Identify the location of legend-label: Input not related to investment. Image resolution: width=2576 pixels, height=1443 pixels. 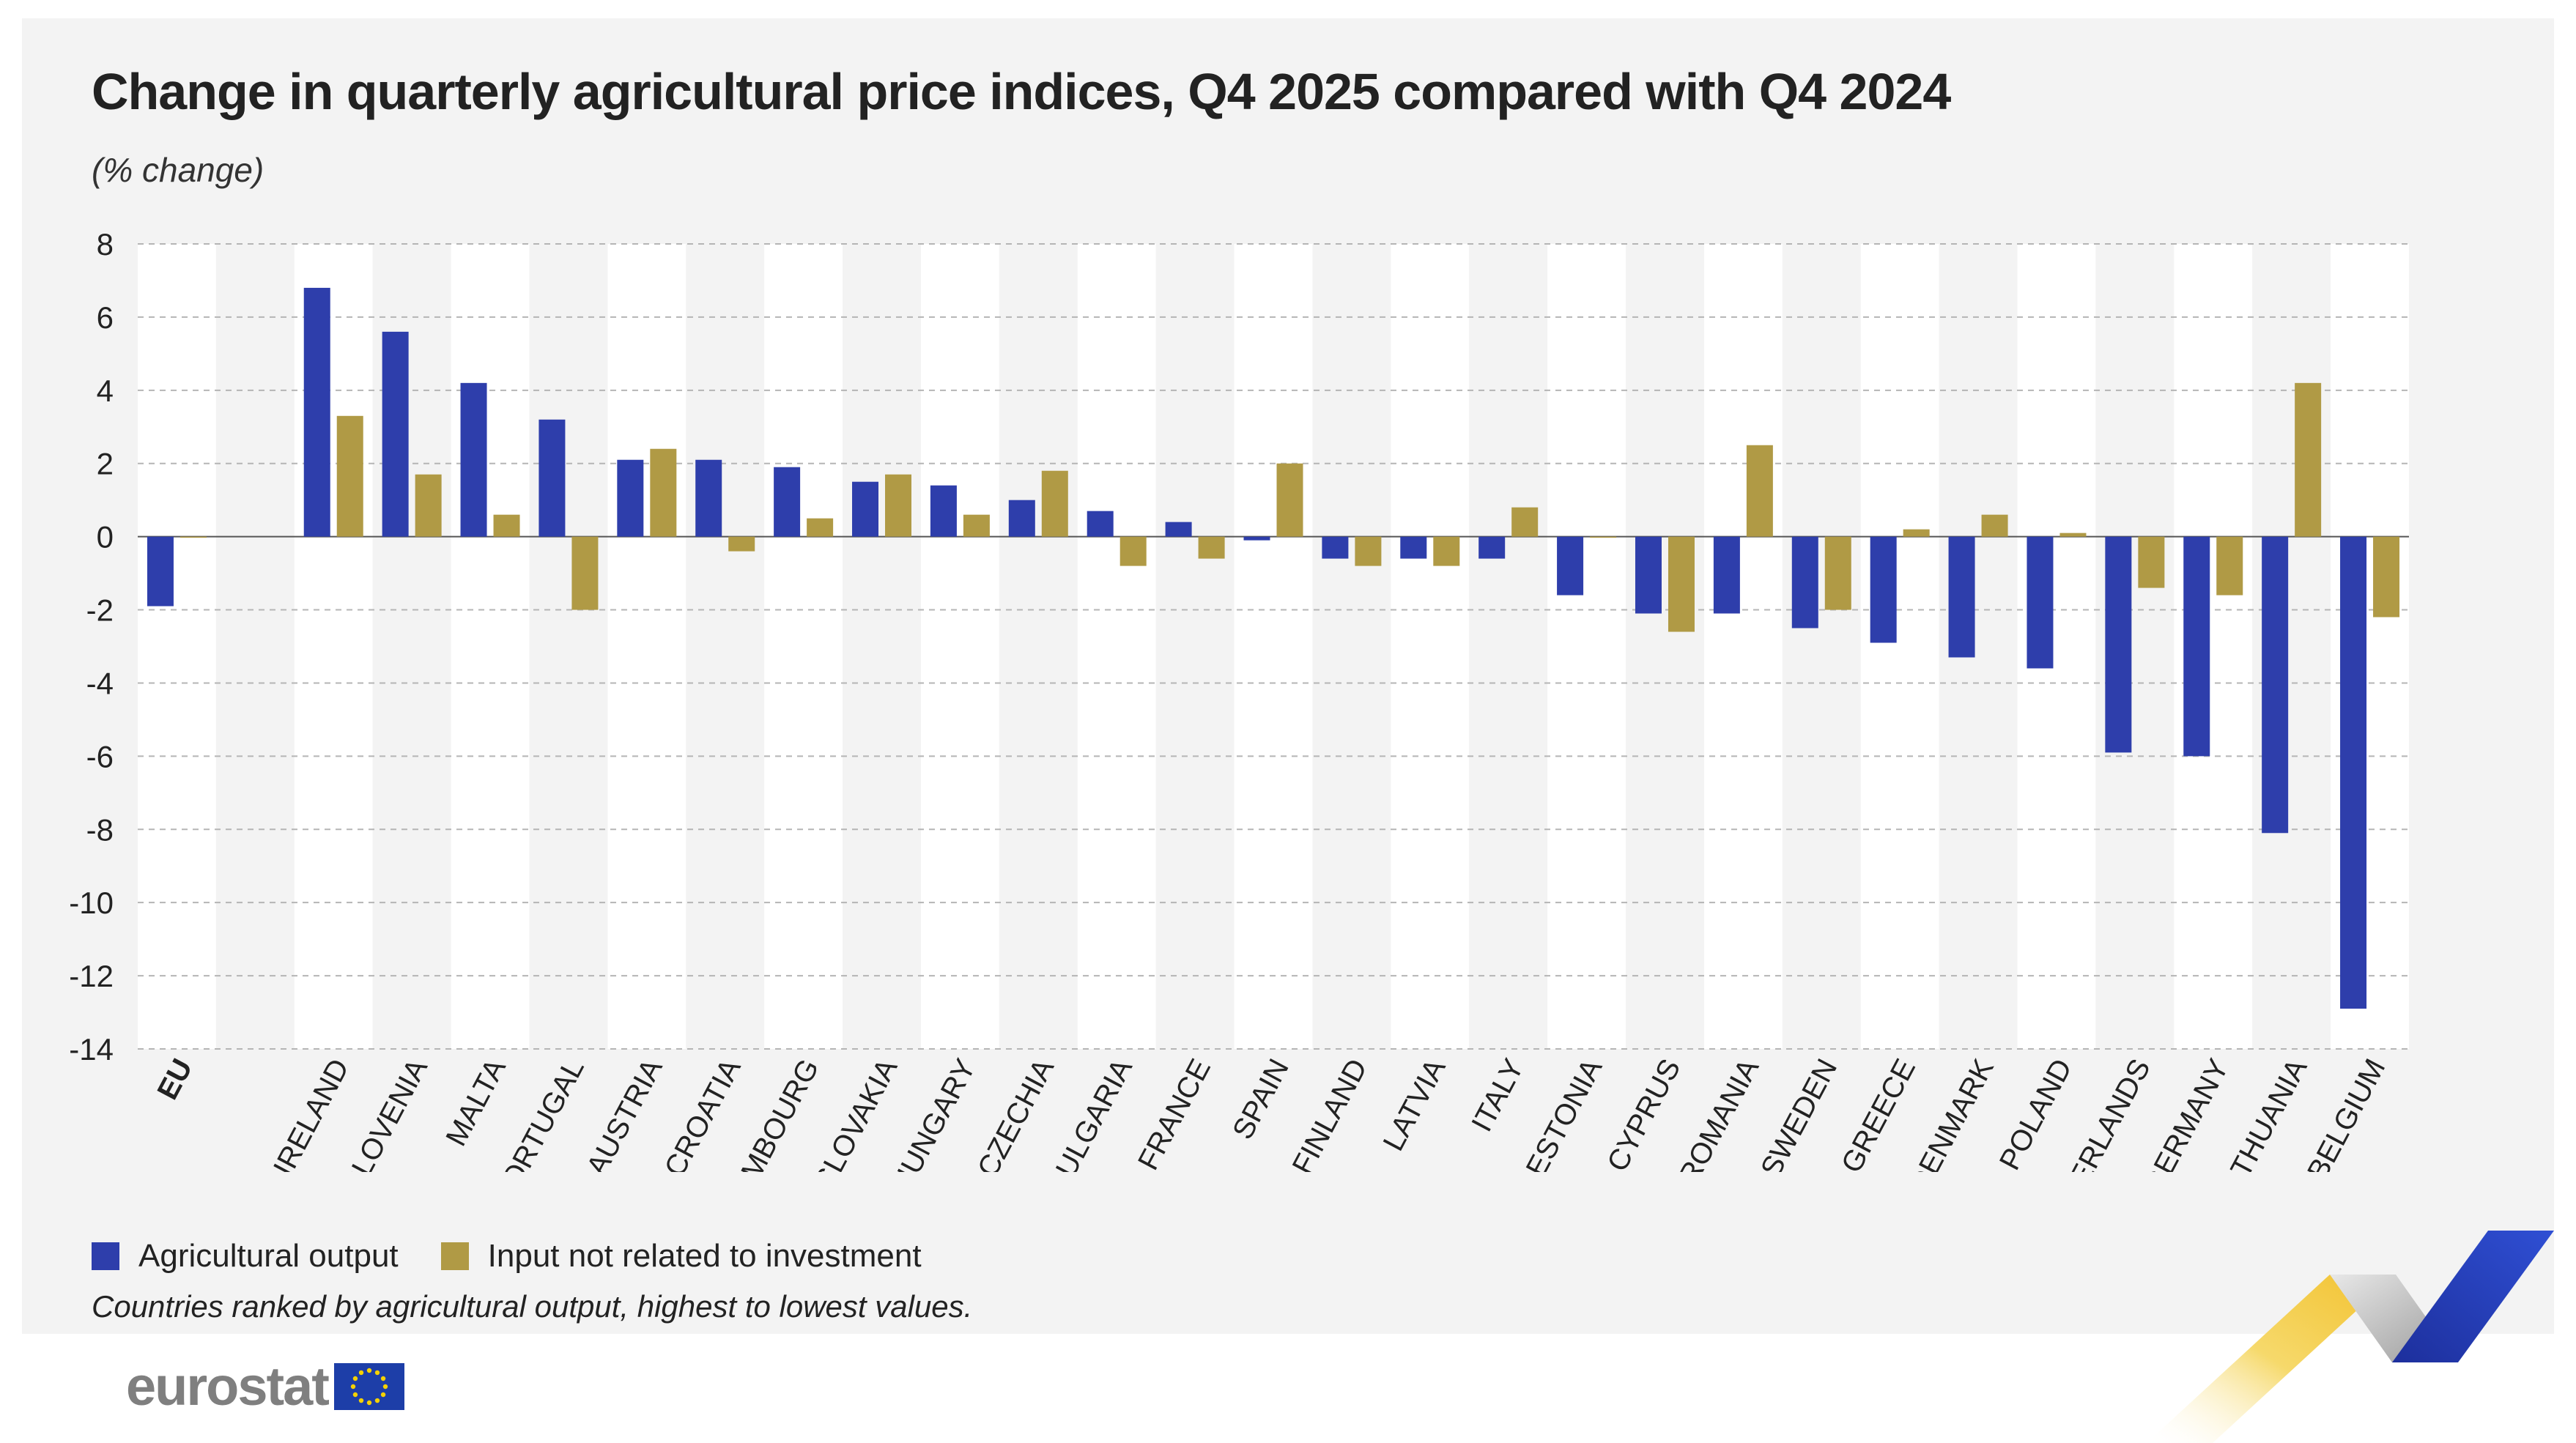
(704, 1256).